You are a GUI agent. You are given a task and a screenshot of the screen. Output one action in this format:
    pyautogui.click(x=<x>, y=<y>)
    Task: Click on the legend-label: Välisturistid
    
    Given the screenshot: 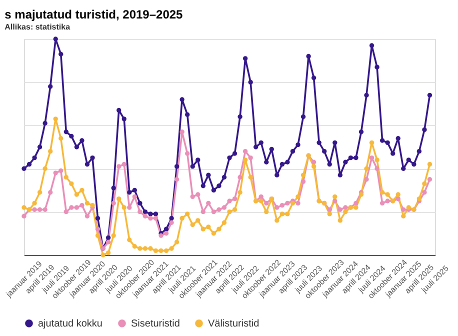 What is the action you would take?
    pyautogui.click(x=234, y=324)
    